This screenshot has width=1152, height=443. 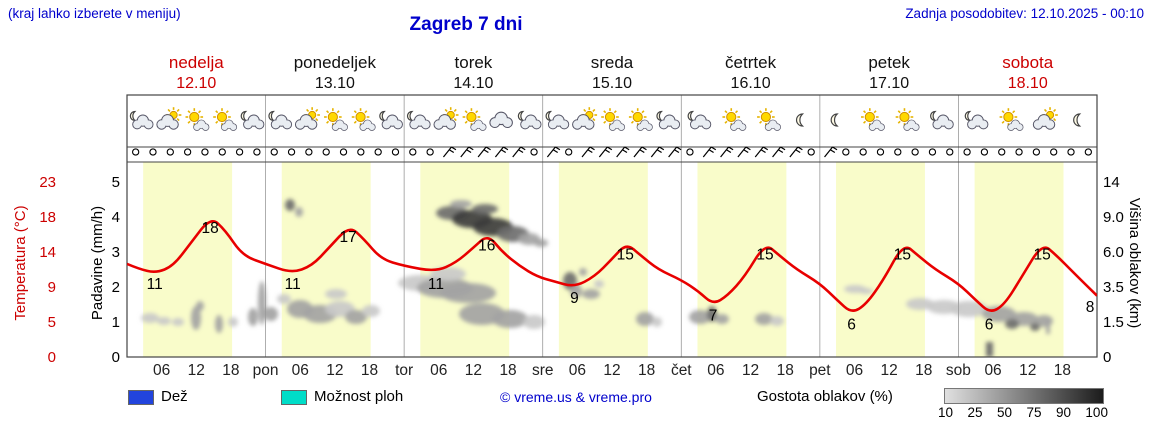 I want to click on precipitation-tick-label: 4, so click(x=116, y=217).